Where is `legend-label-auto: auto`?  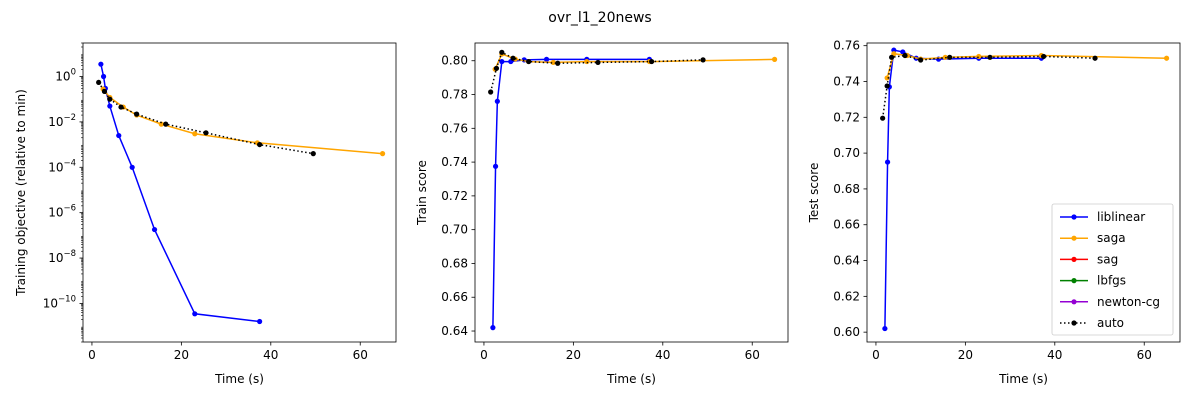 legend-label-auto: auto is located at coordinates (1110, 323).